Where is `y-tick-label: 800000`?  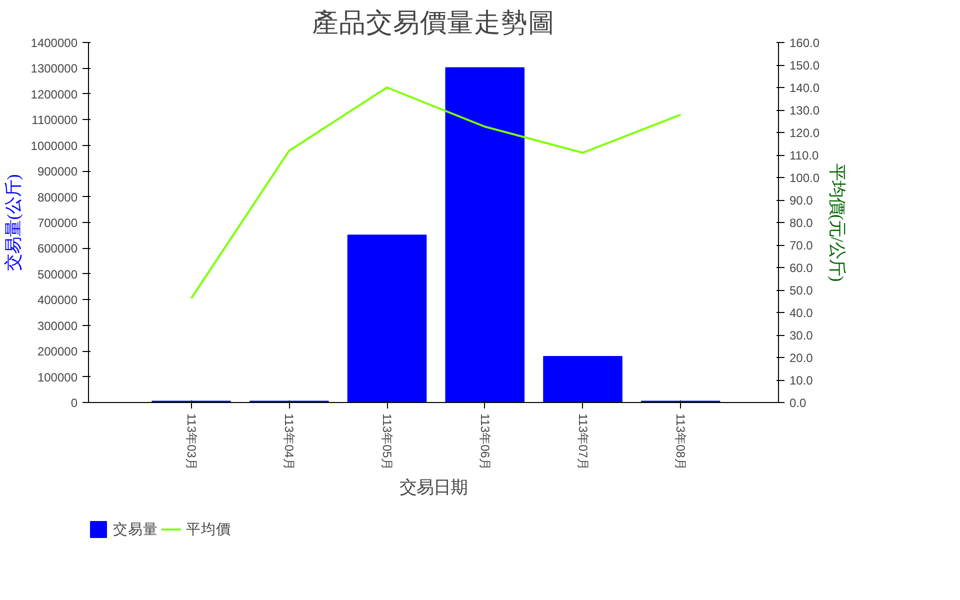
y-tick-label: 800000 is located at coordinates (57, 197).